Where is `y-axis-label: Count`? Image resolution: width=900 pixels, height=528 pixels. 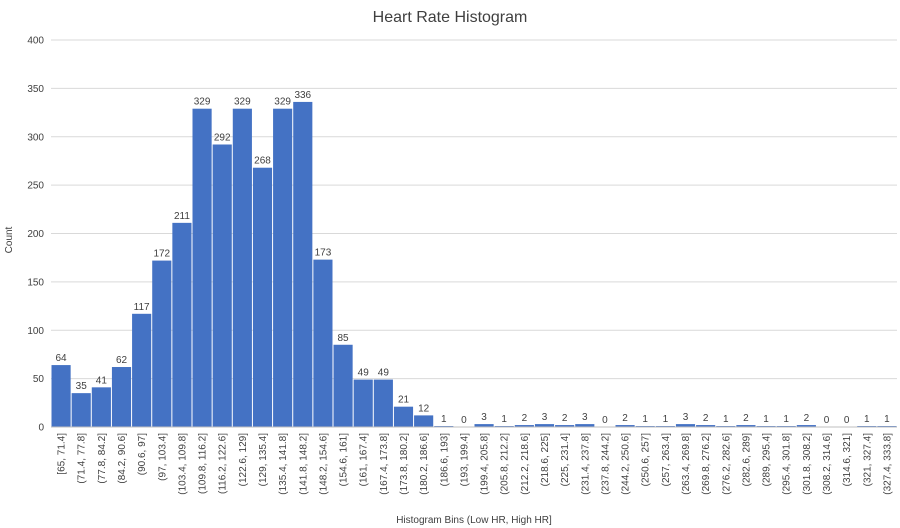 y-axis-label: Count is located at coordinates (9, 239).